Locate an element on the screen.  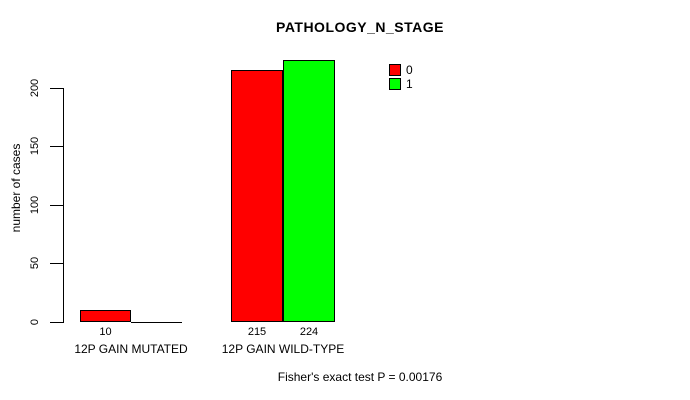
category-label: 12P GAIN MUTATED is located at coordinates (131, 349).